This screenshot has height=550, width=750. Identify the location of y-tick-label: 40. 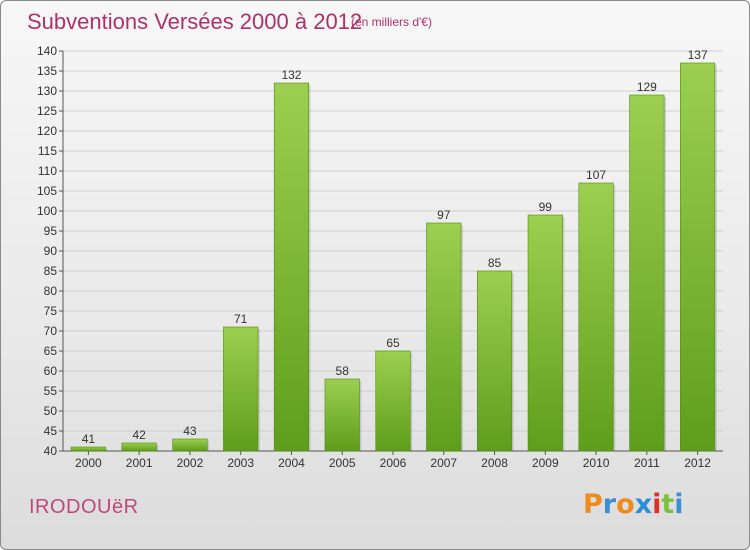
(51, 451).